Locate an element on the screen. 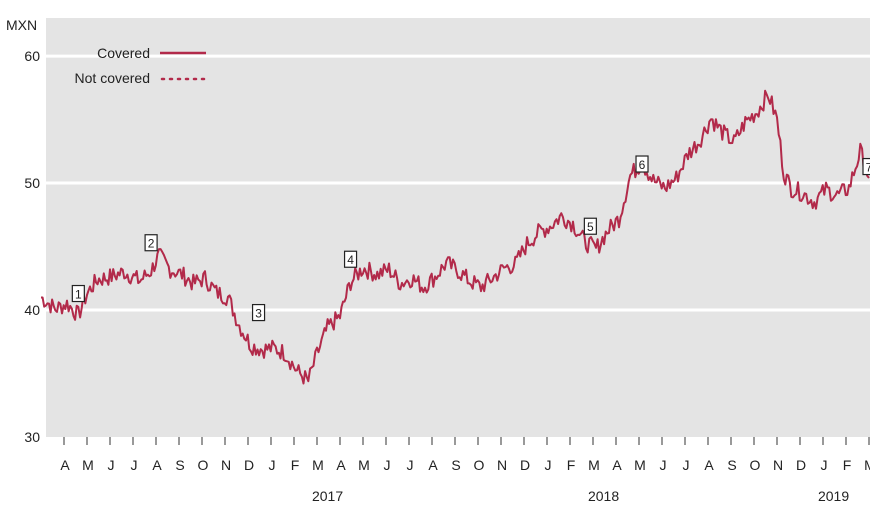 The height and width of the screenshot is (508, 870). legend-label-not-covered: Not covered is located at coordinates (112, 78).